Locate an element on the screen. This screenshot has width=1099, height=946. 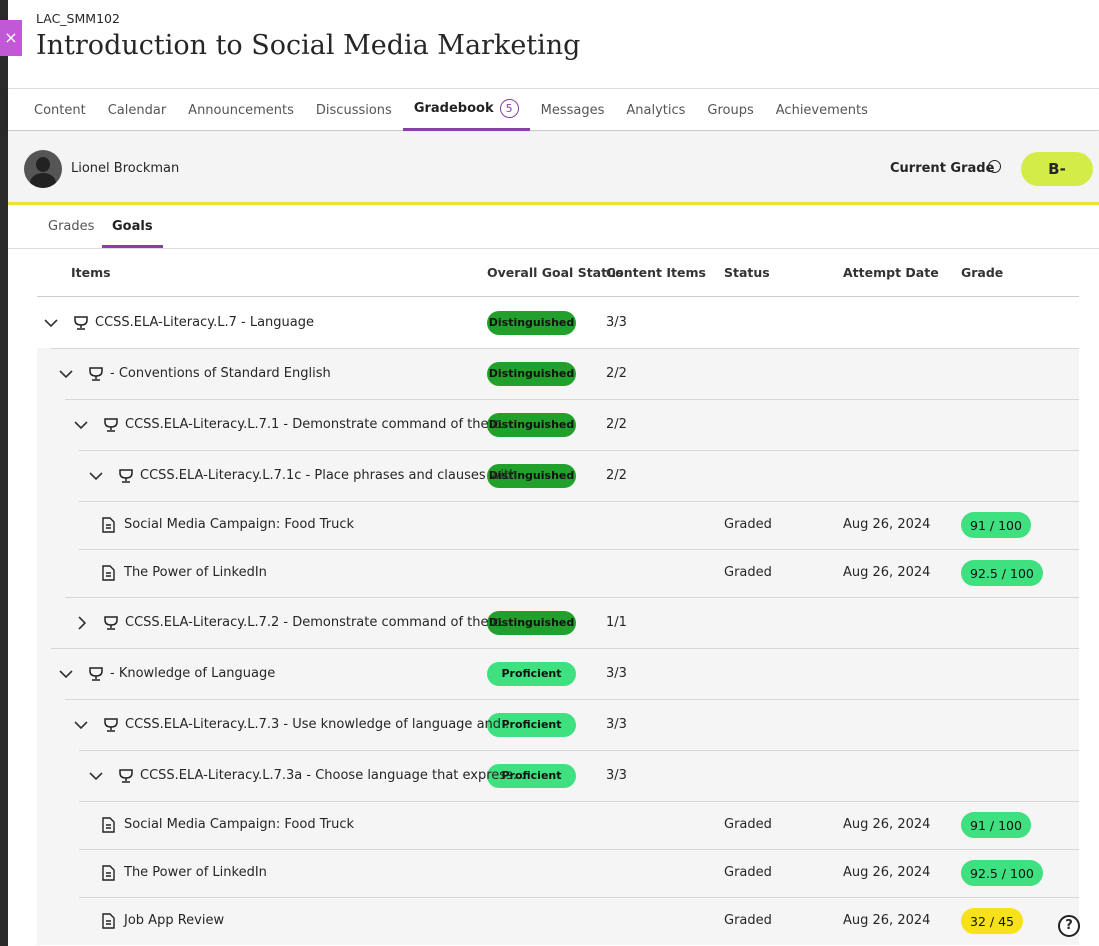
subtab: Grades is located at coordinates (71, 226).